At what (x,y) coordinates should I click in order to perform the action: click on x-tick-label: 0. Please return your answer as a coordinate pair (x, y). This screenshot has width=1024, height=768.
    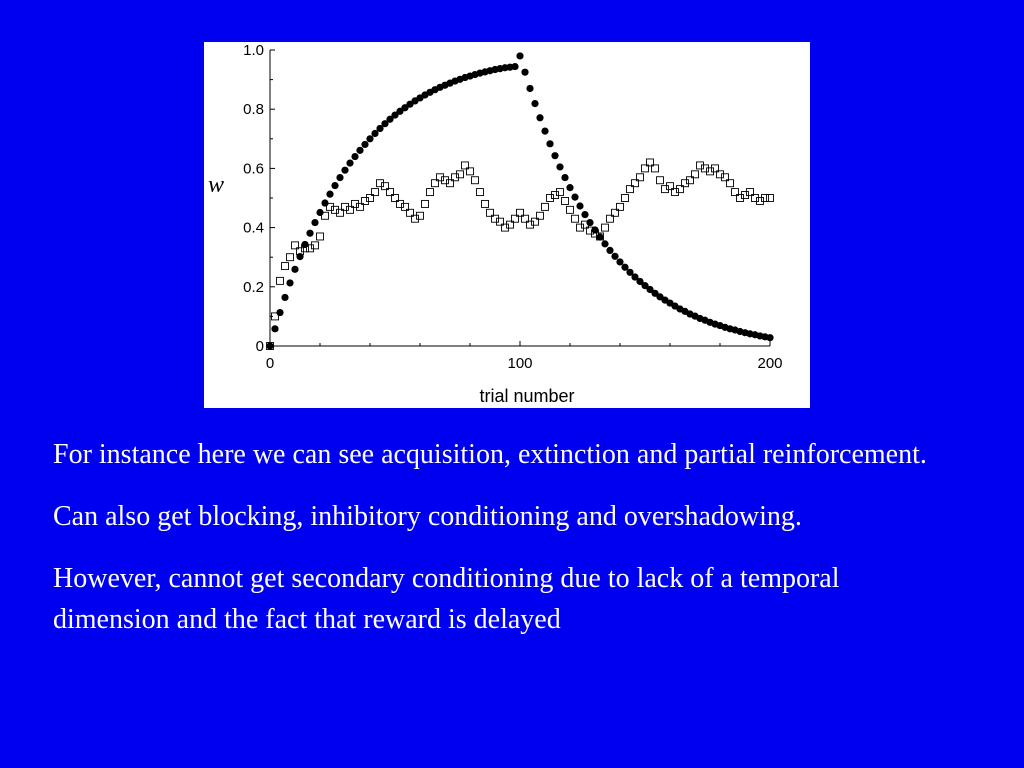
    Looking at the image, I should click on (270, 363).